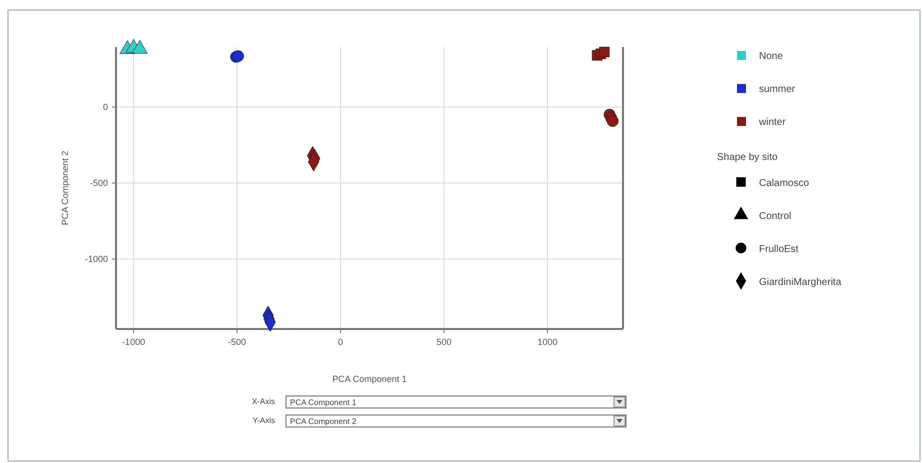  What do you see at coordinates (777, 89) in the screenshot?
I see `legend-label: summer` at bounding box center [777, 89].